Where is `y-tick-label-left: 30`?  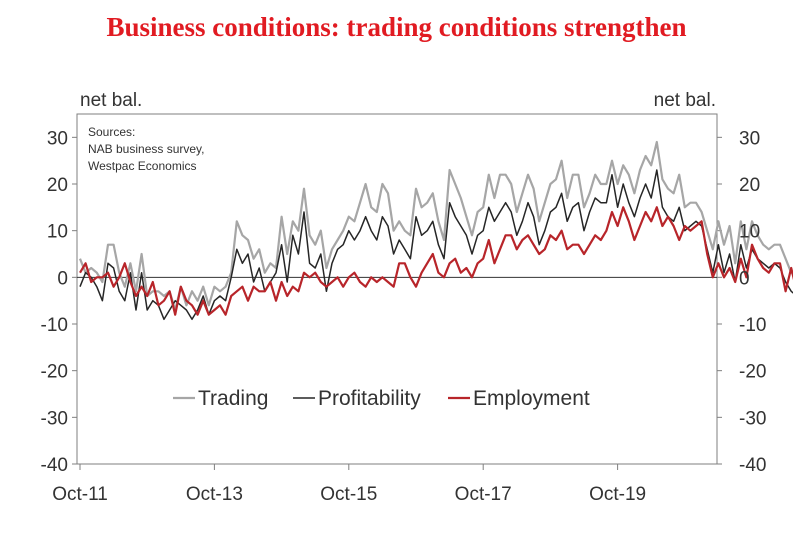 y-tick-label-left: 30 is located at coordinates (57, 138).